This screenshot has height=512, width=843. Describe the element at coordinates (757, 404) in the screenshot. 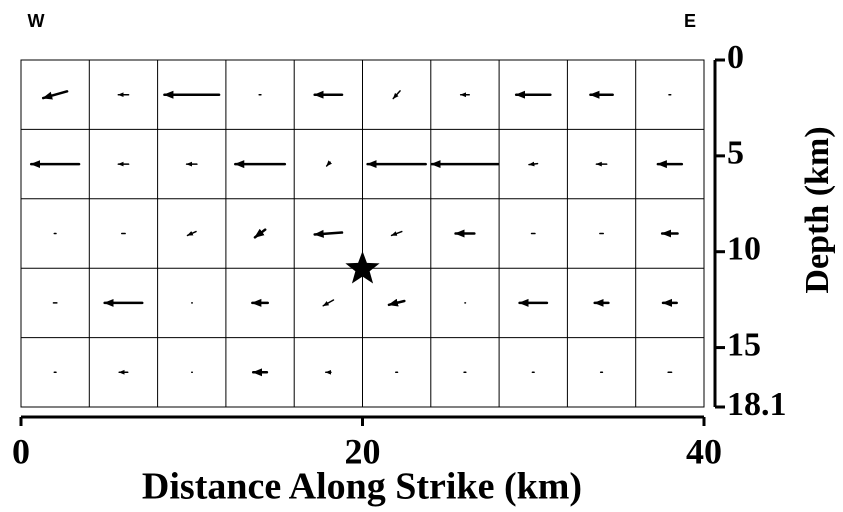

I see `y-tick-label: 18.1` at that location.